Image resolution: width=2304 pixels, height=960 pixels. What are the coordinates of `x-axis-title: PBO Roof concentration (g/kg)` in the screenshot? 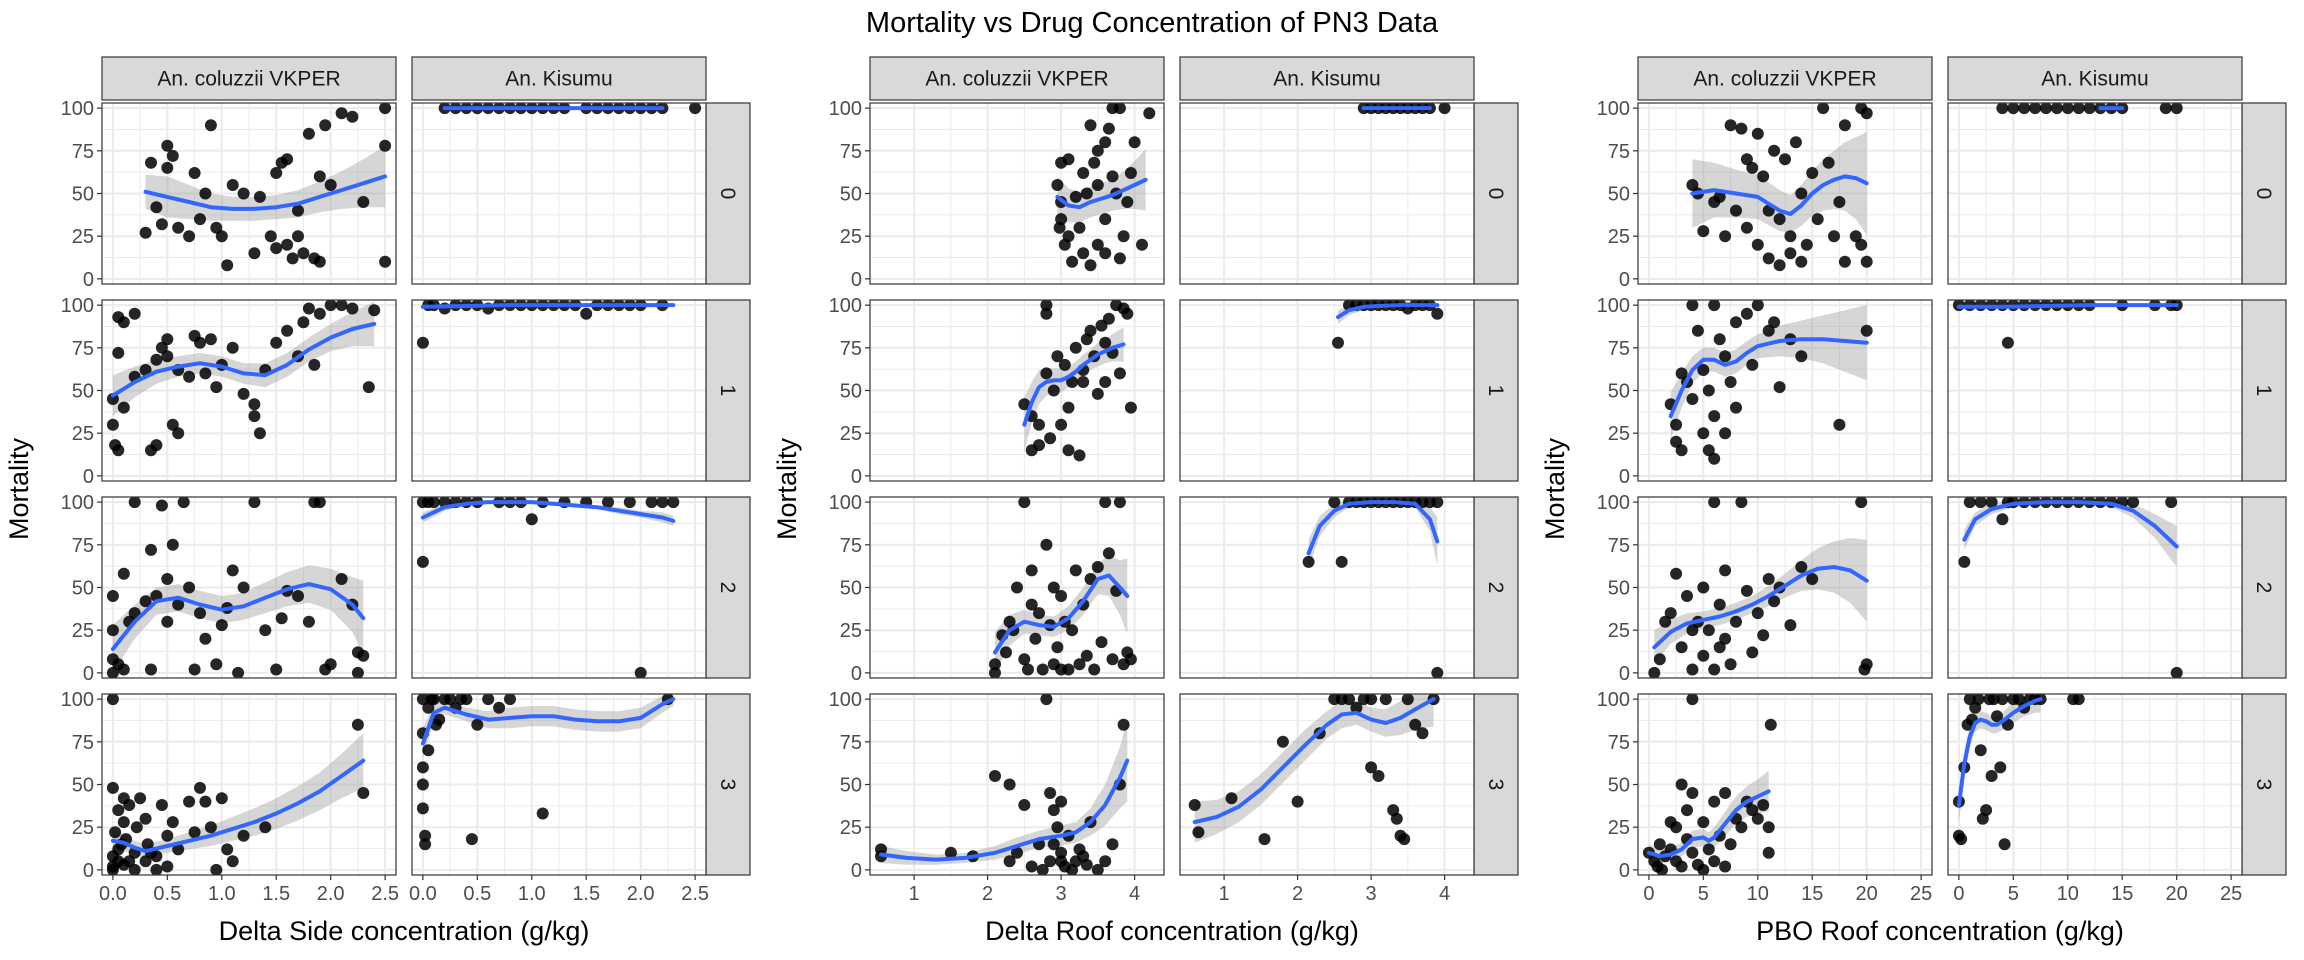 It's located at (1940, 931).